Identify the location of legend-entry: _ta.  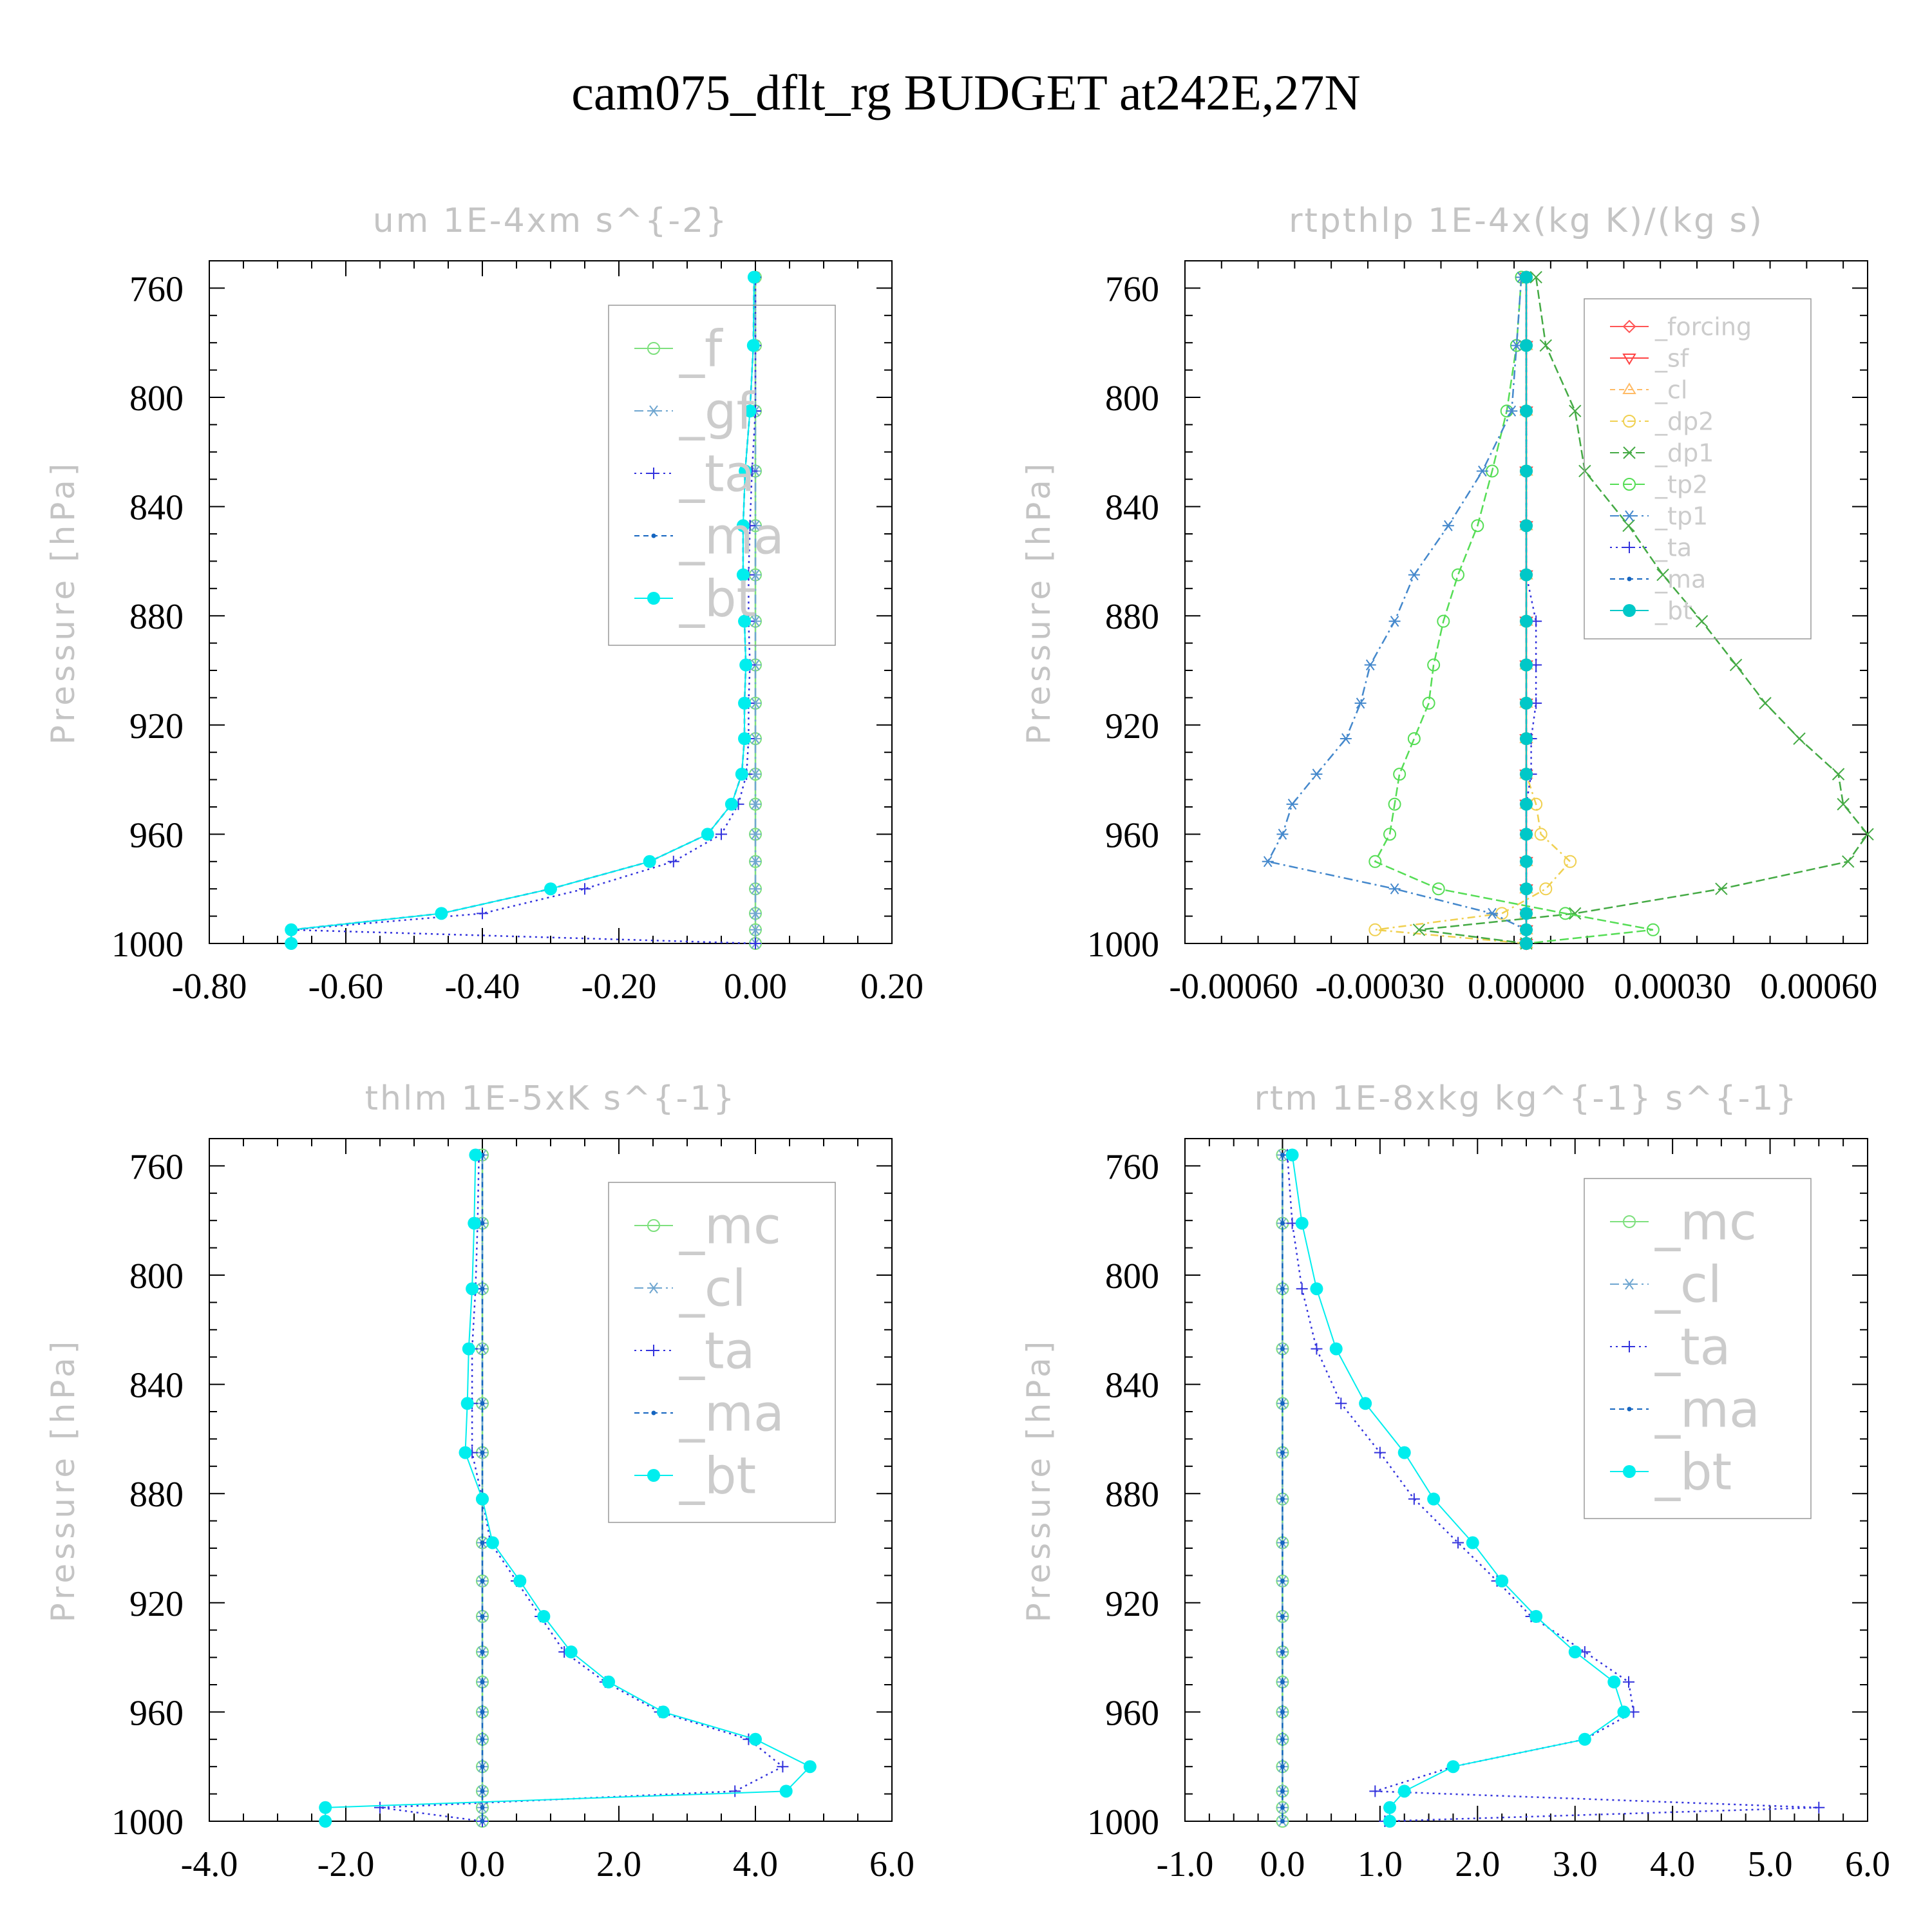
(1670, 1347).